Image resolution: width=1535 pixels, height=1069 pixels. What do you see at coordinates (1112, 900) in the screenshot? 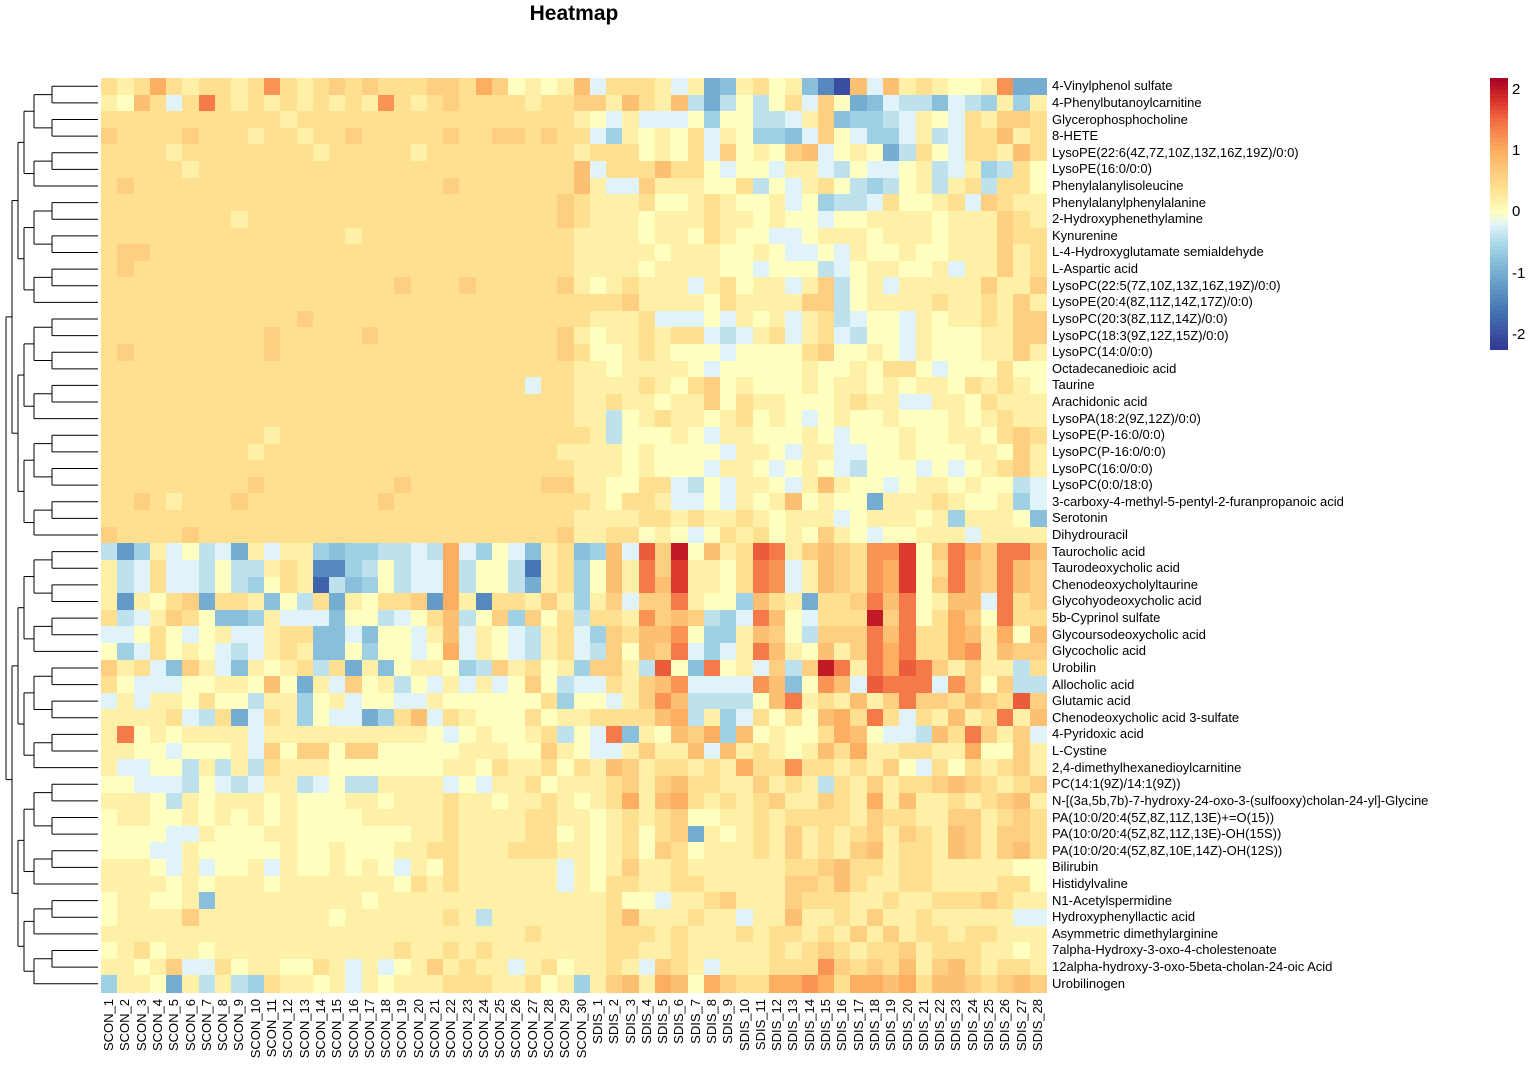
I see `row-label: N1-Acetylspermidine` at bounding box center [1112, 900].